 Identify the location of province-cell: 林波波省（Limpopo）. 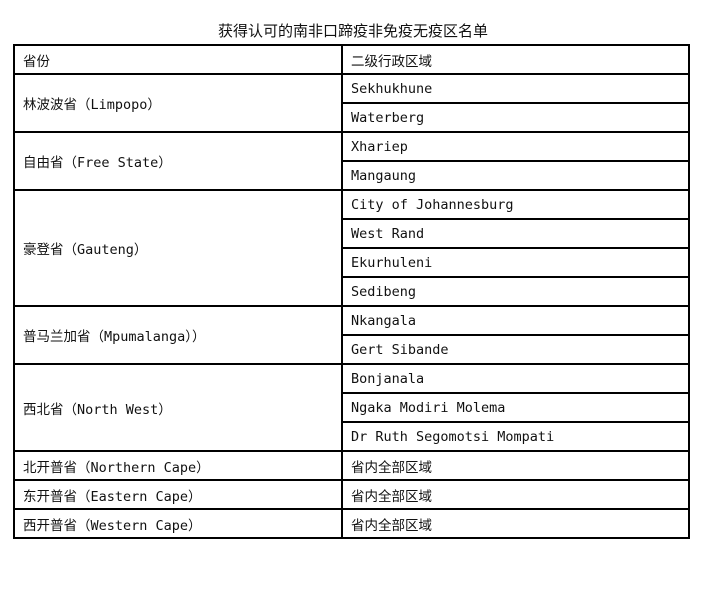
(178, 103).